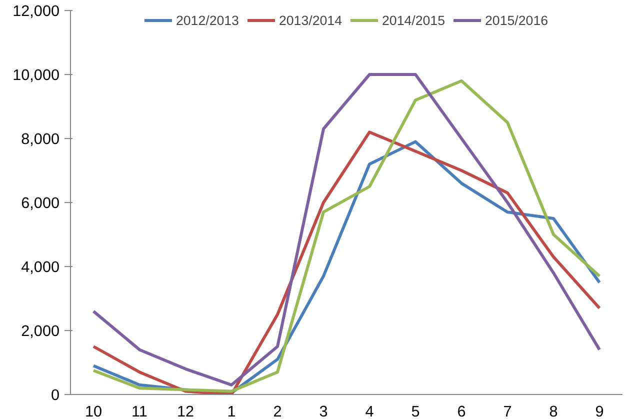 The image size is (637, 419). Describe the element at coordinates (55, 395) in the screenshot. I see `y-tick-label: 0` at that location.